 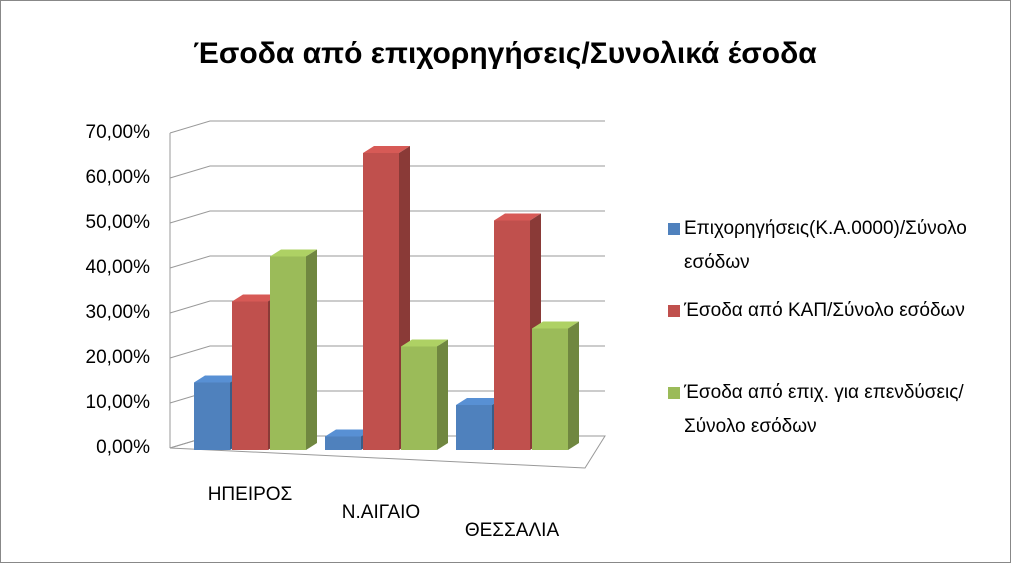 What do you see at coordinates (118, 222) in the screenshot?
I see `y-tick-label: 50,00%` at bounding box center [118, 222].